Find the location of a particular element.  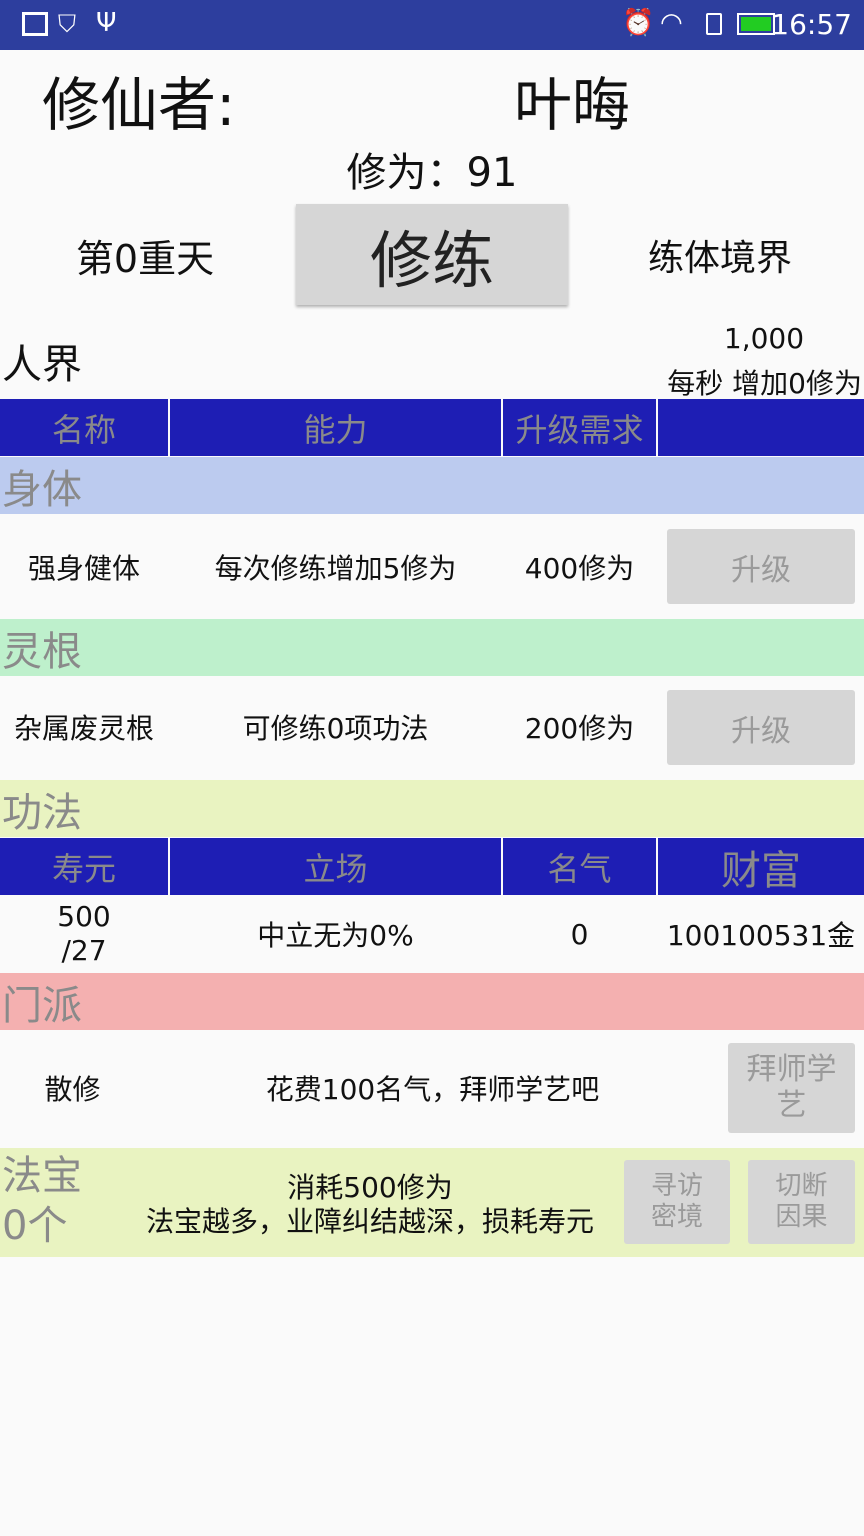

section-skill: 功法 is located at coordinates (432, 808).